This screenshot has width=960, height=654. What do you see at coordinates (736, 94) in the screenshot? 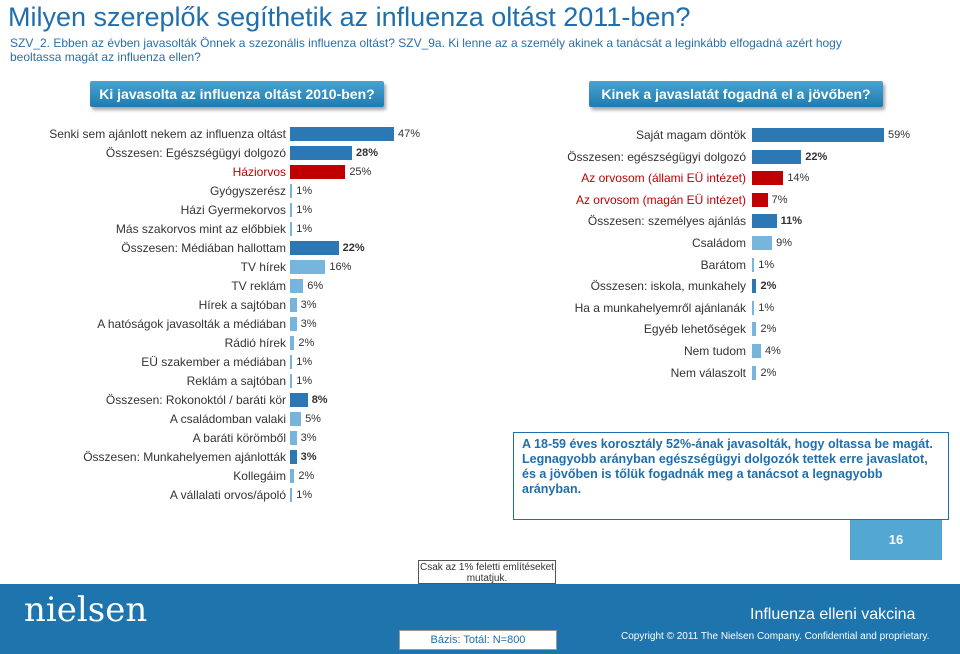
I see `right-chart-header: Kinek a javaslatát fogadná el a jövőben?` at bounding box center [736, 94].